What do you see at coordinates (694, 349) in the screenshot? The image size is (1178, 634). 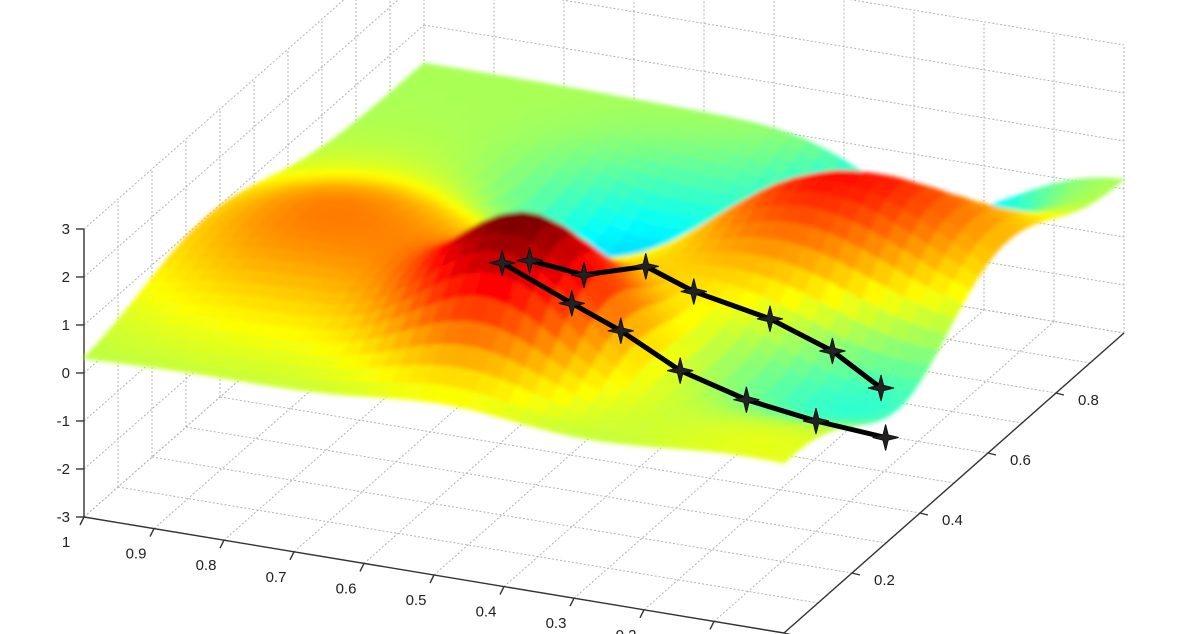 I see `descent-paths` at bounding box center [694, 349].